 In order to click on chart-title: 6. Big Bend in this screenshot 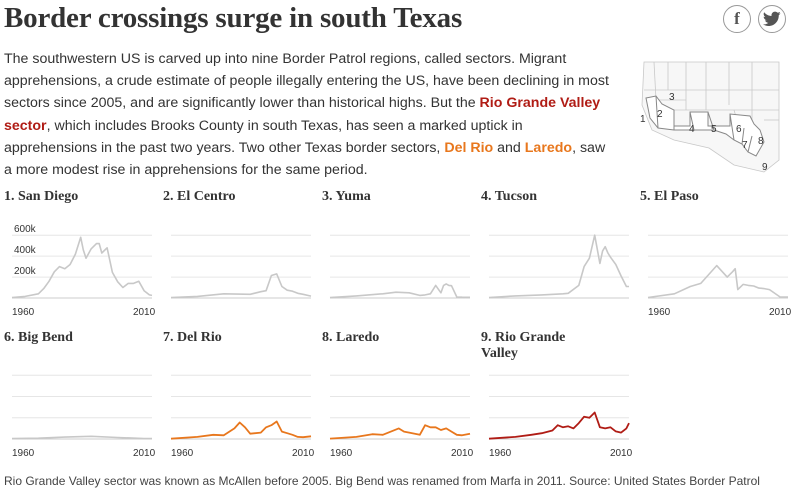, I will do `click(38, 337)`.